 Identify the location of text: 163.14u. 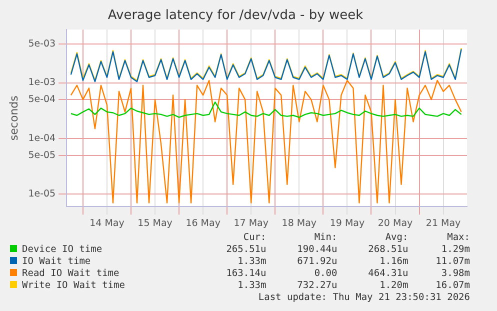
(245, 274).